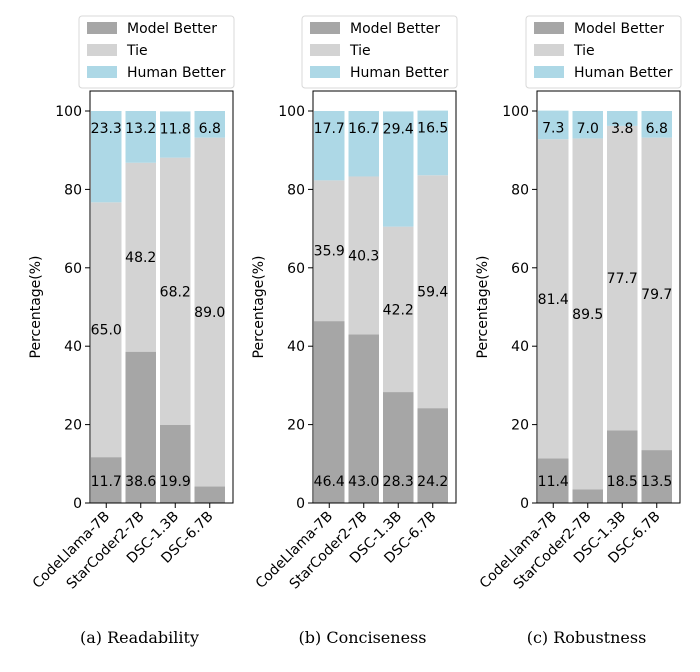  What do you see at coordinates (553, 129) in the screenshot?
I see `bar-value-label: 7.3` at bounding box center [553, 129].